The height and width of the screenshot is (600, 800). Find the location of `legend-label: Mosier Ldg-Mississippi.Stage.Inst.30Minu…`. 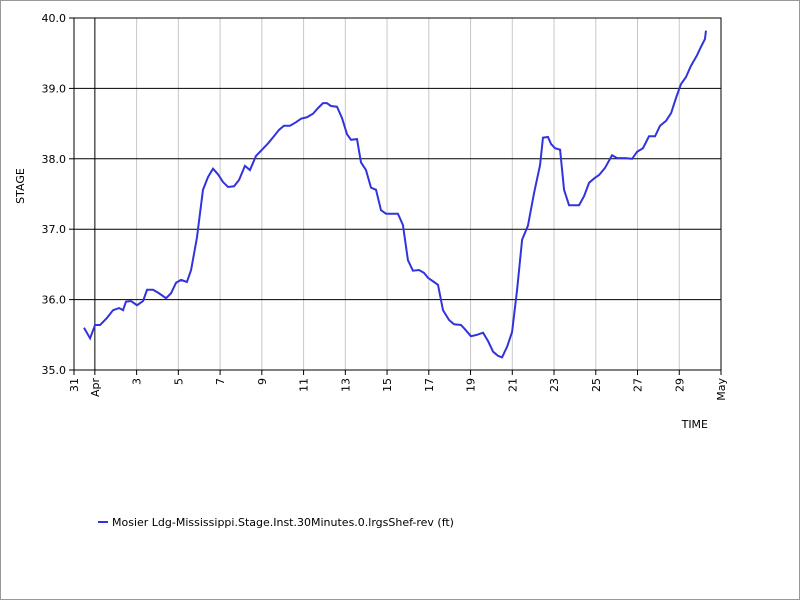

legend-label: Mosier Ldg-Mississippi.Stage.Inst.30Minu… is located at coordinates (283, 522).